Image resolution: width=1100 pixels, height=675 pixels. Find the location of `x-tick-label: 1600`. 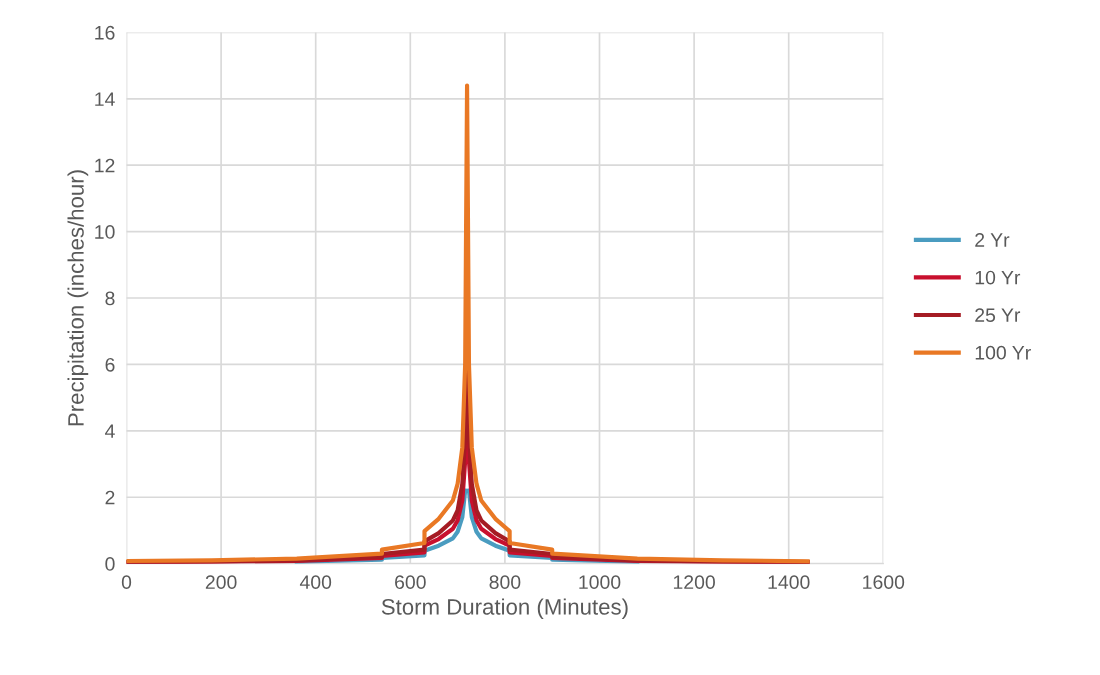

x-tick-label: 1600 is located at coordinates (884, 582).